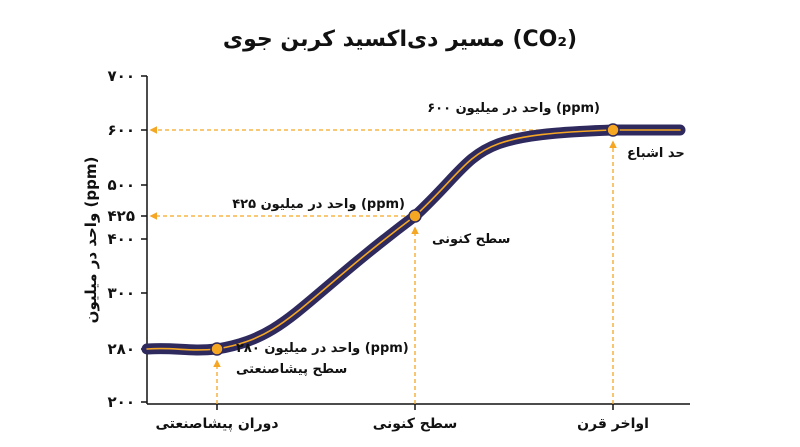  Describe the element at coordinates (322, 348) in the screenshot. I see `annotation-value: ۲۸۰ واحد در میلیون (ppm)` at that location.